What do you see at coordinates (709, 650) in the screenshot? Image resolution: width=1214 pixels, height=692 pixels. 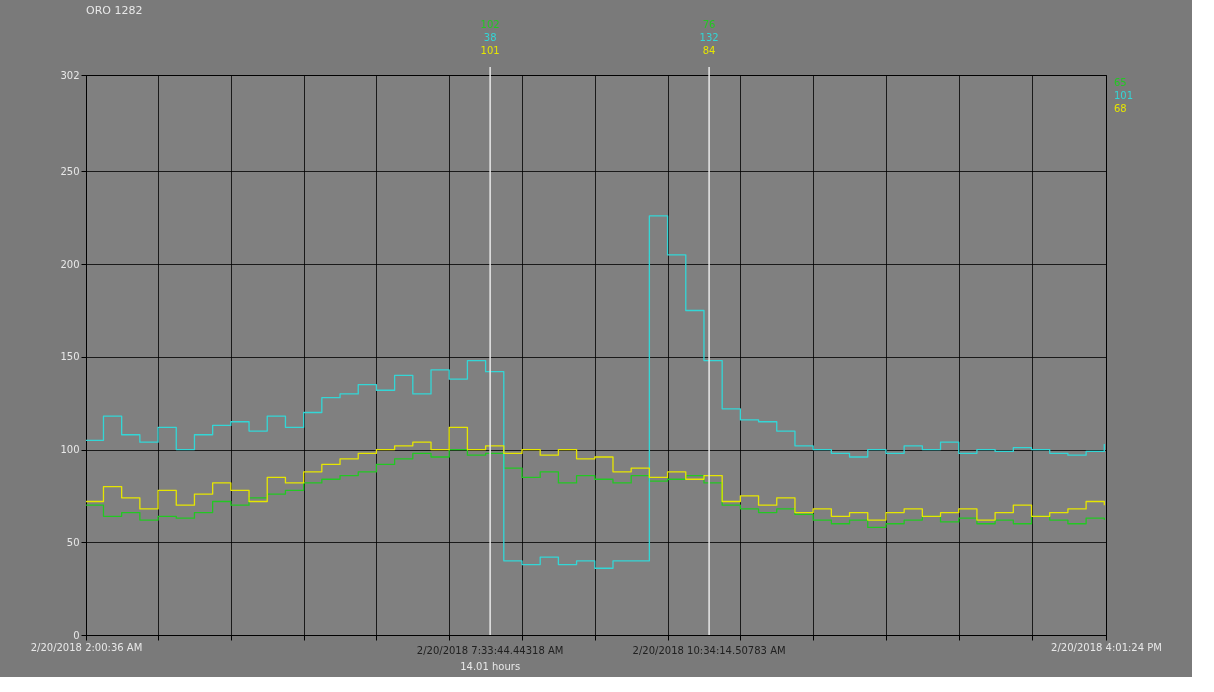 I see `ref-line-label: 2/20/2018 10:34:14.50783 AM` at bounding box center [709, 650].